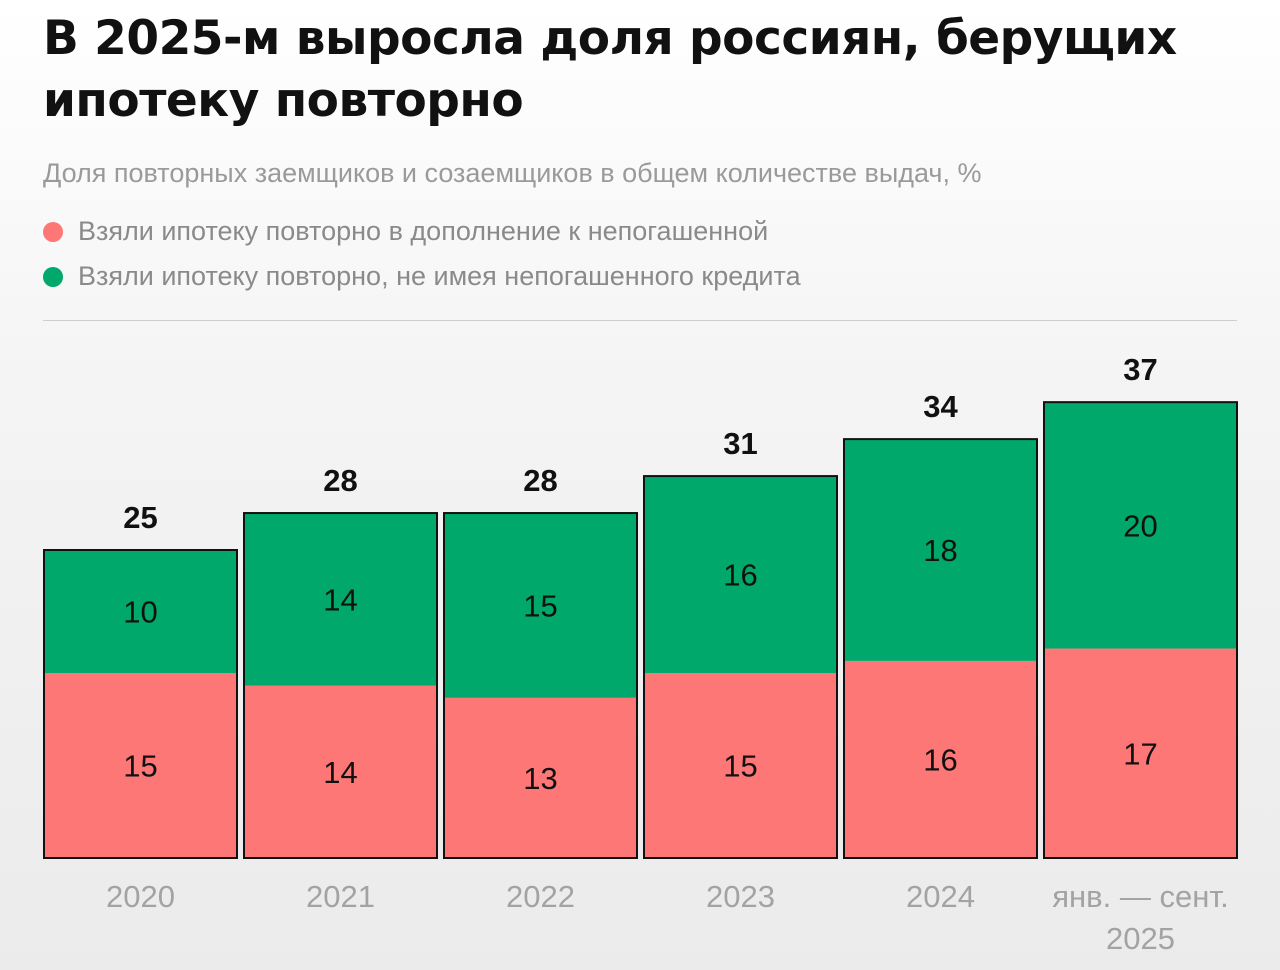 The height and width of the screenshot is (970, 1280). Describe the element at coordinates (740, 896) in the screenshot. I see `x-tick-label: 2023` at that location.